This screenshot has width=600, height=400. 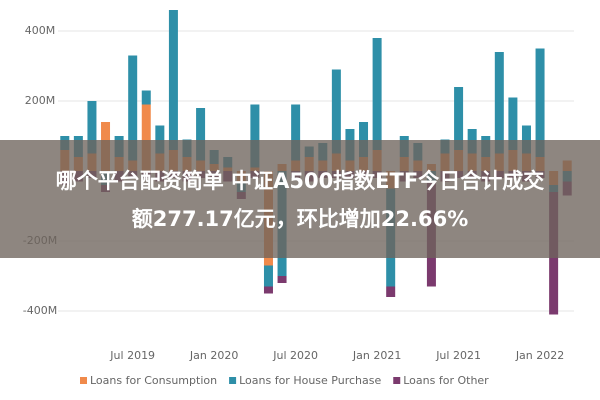 What do you see at coordinates (310, 380) in the screenshot?
I see `legend-label: Loans for House Purchase` at bounding box center [310, 380].